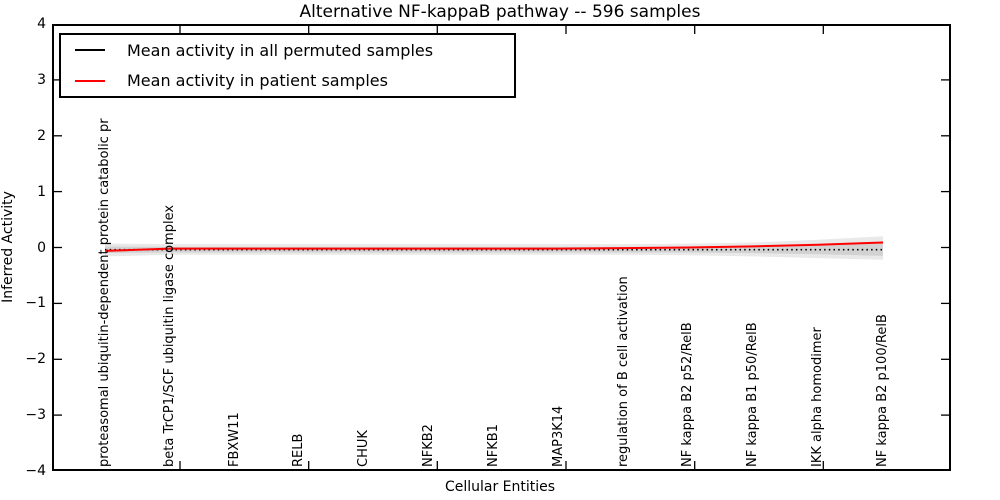 The width and height of the screenshot is (1000, 500). Describe the element at coordinates (90, 50) in the screenshot. I see `legend-line-black` at that location.